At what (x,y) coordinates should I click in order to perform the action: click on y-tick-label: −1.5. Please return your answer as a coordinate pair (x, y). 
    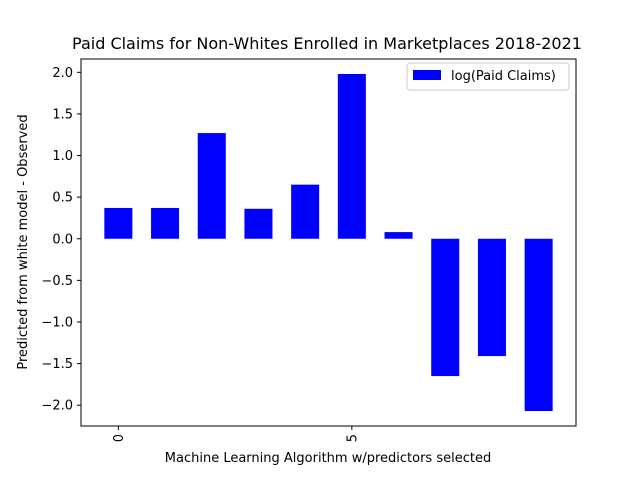
    Looking at the image, I should click on (57, 364).